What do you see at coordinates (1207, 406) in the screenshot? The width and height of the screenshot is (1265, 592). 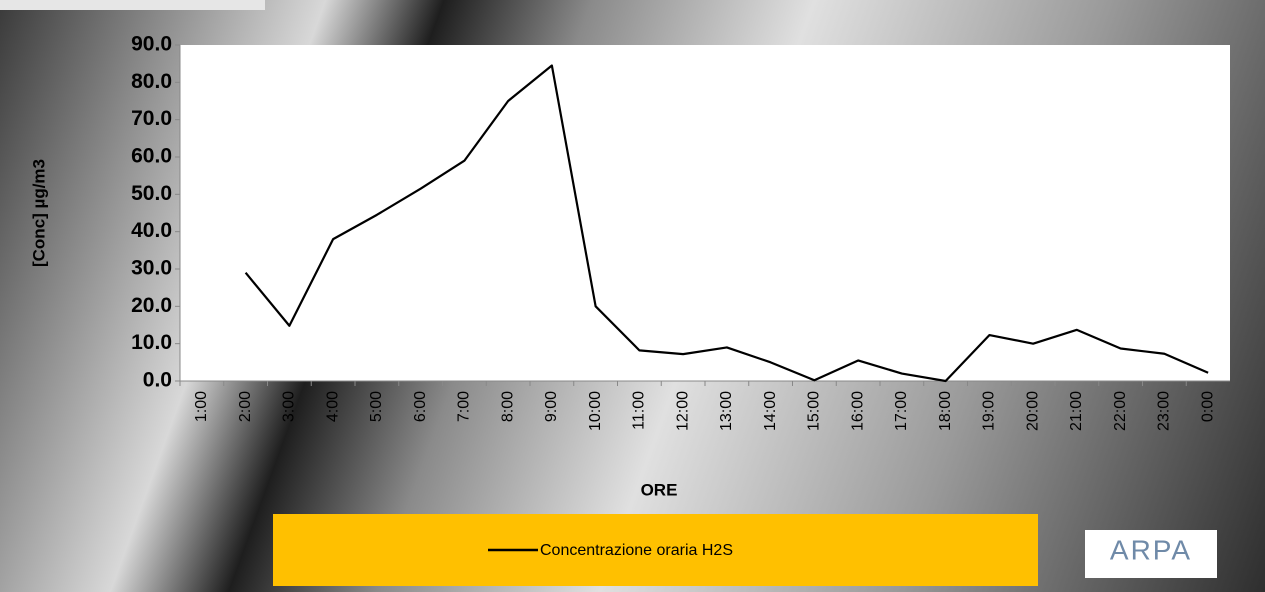 I see `x-tick-label: 0:00` at bounding box center [1207, 406].